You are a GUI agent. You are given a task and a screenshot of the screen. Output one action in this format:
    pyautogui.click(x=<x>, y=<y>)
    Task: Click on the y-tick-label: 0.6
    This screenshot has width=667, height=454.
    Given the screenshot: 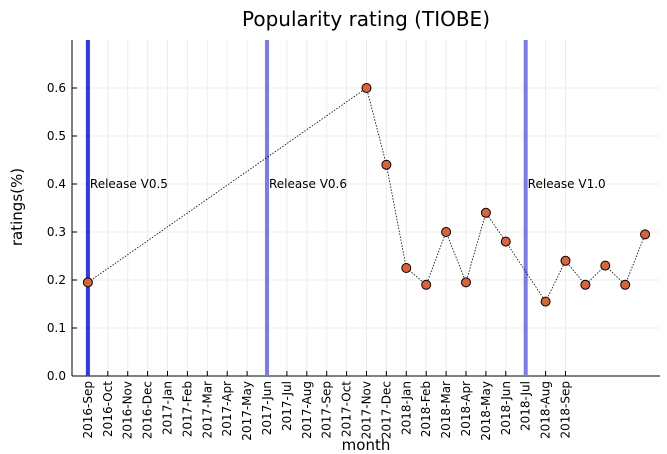 What is the action you would take?
    pyautogui.click(x=56, y=88)
    